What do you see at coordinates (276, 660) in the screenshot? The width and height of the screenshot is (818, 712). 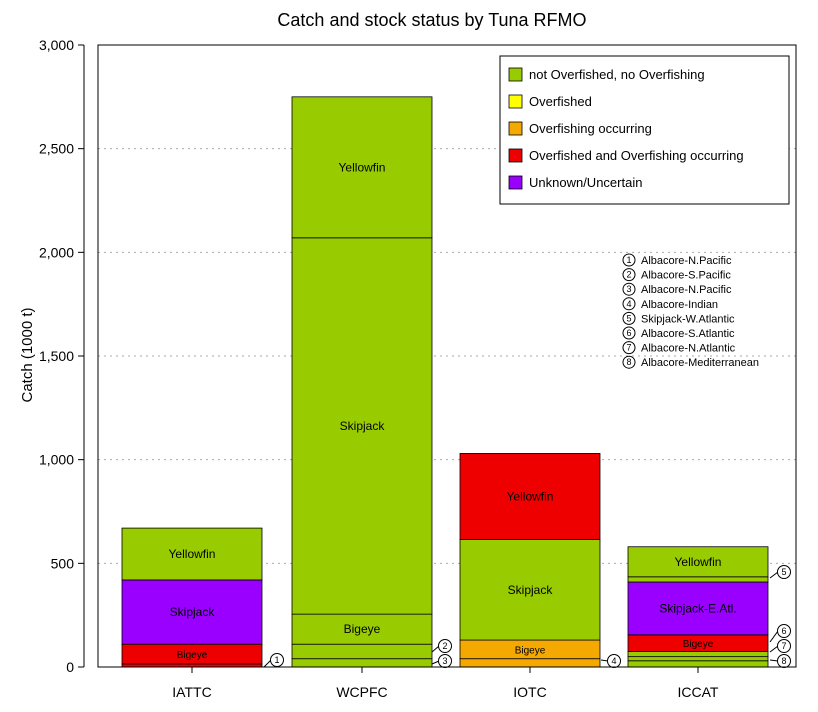 I see `callout-number: 1` at bounding box center [276, 660].